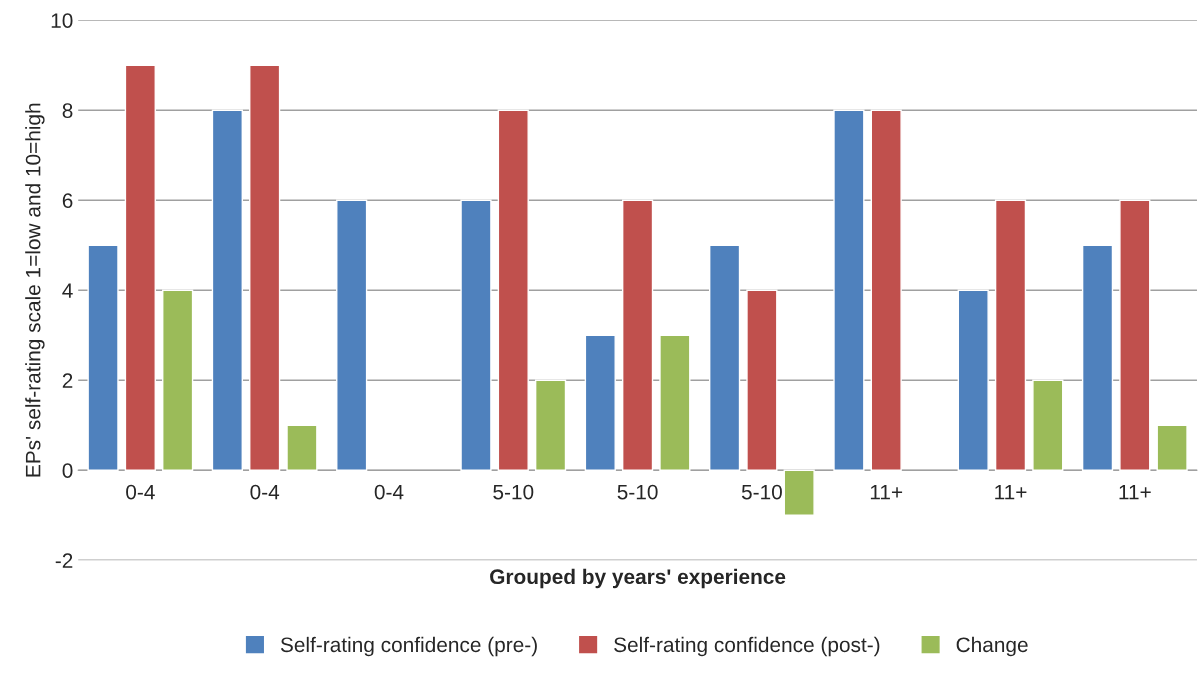 This screenshot has height=675, width=1203. Describe the element at coordinates (62, 20) in the screenshot. I see `y-tick-label: 10` at that location.